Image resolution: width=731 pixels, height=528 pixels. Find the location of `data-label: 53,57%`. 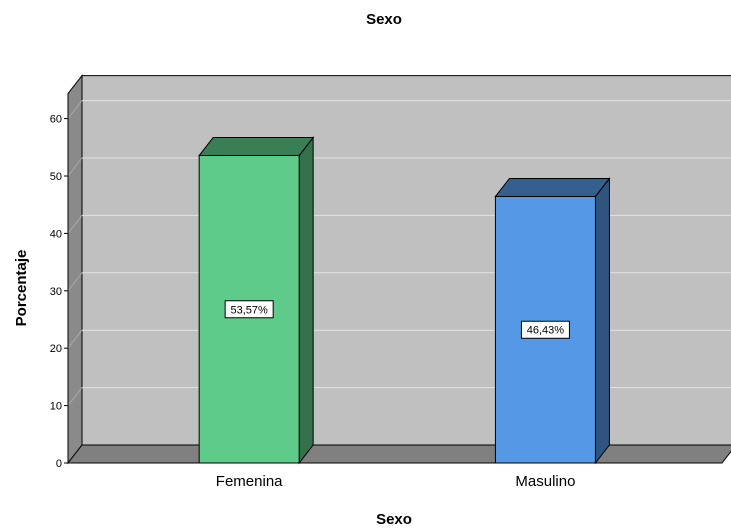

data-label: 53,57% is located at coordinates (250, 310).